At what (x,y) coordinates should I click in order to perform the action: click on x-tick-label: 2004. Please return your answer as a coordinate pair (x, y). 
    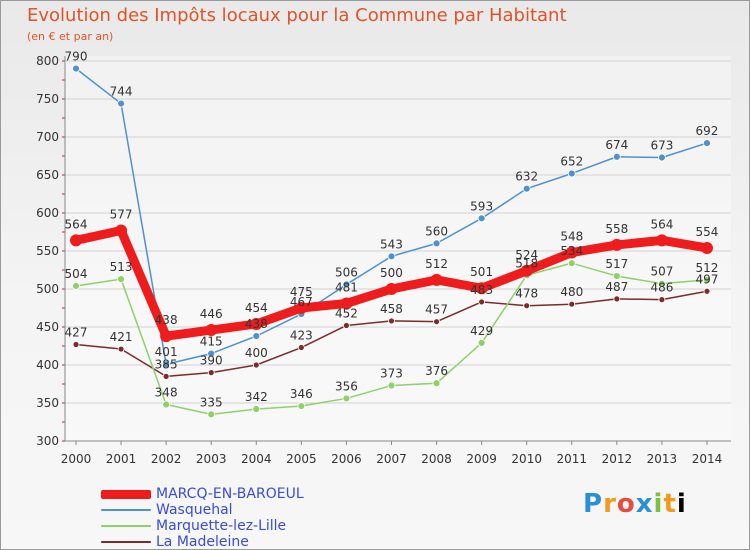
    Looking at the image, I should click on (256, 459).